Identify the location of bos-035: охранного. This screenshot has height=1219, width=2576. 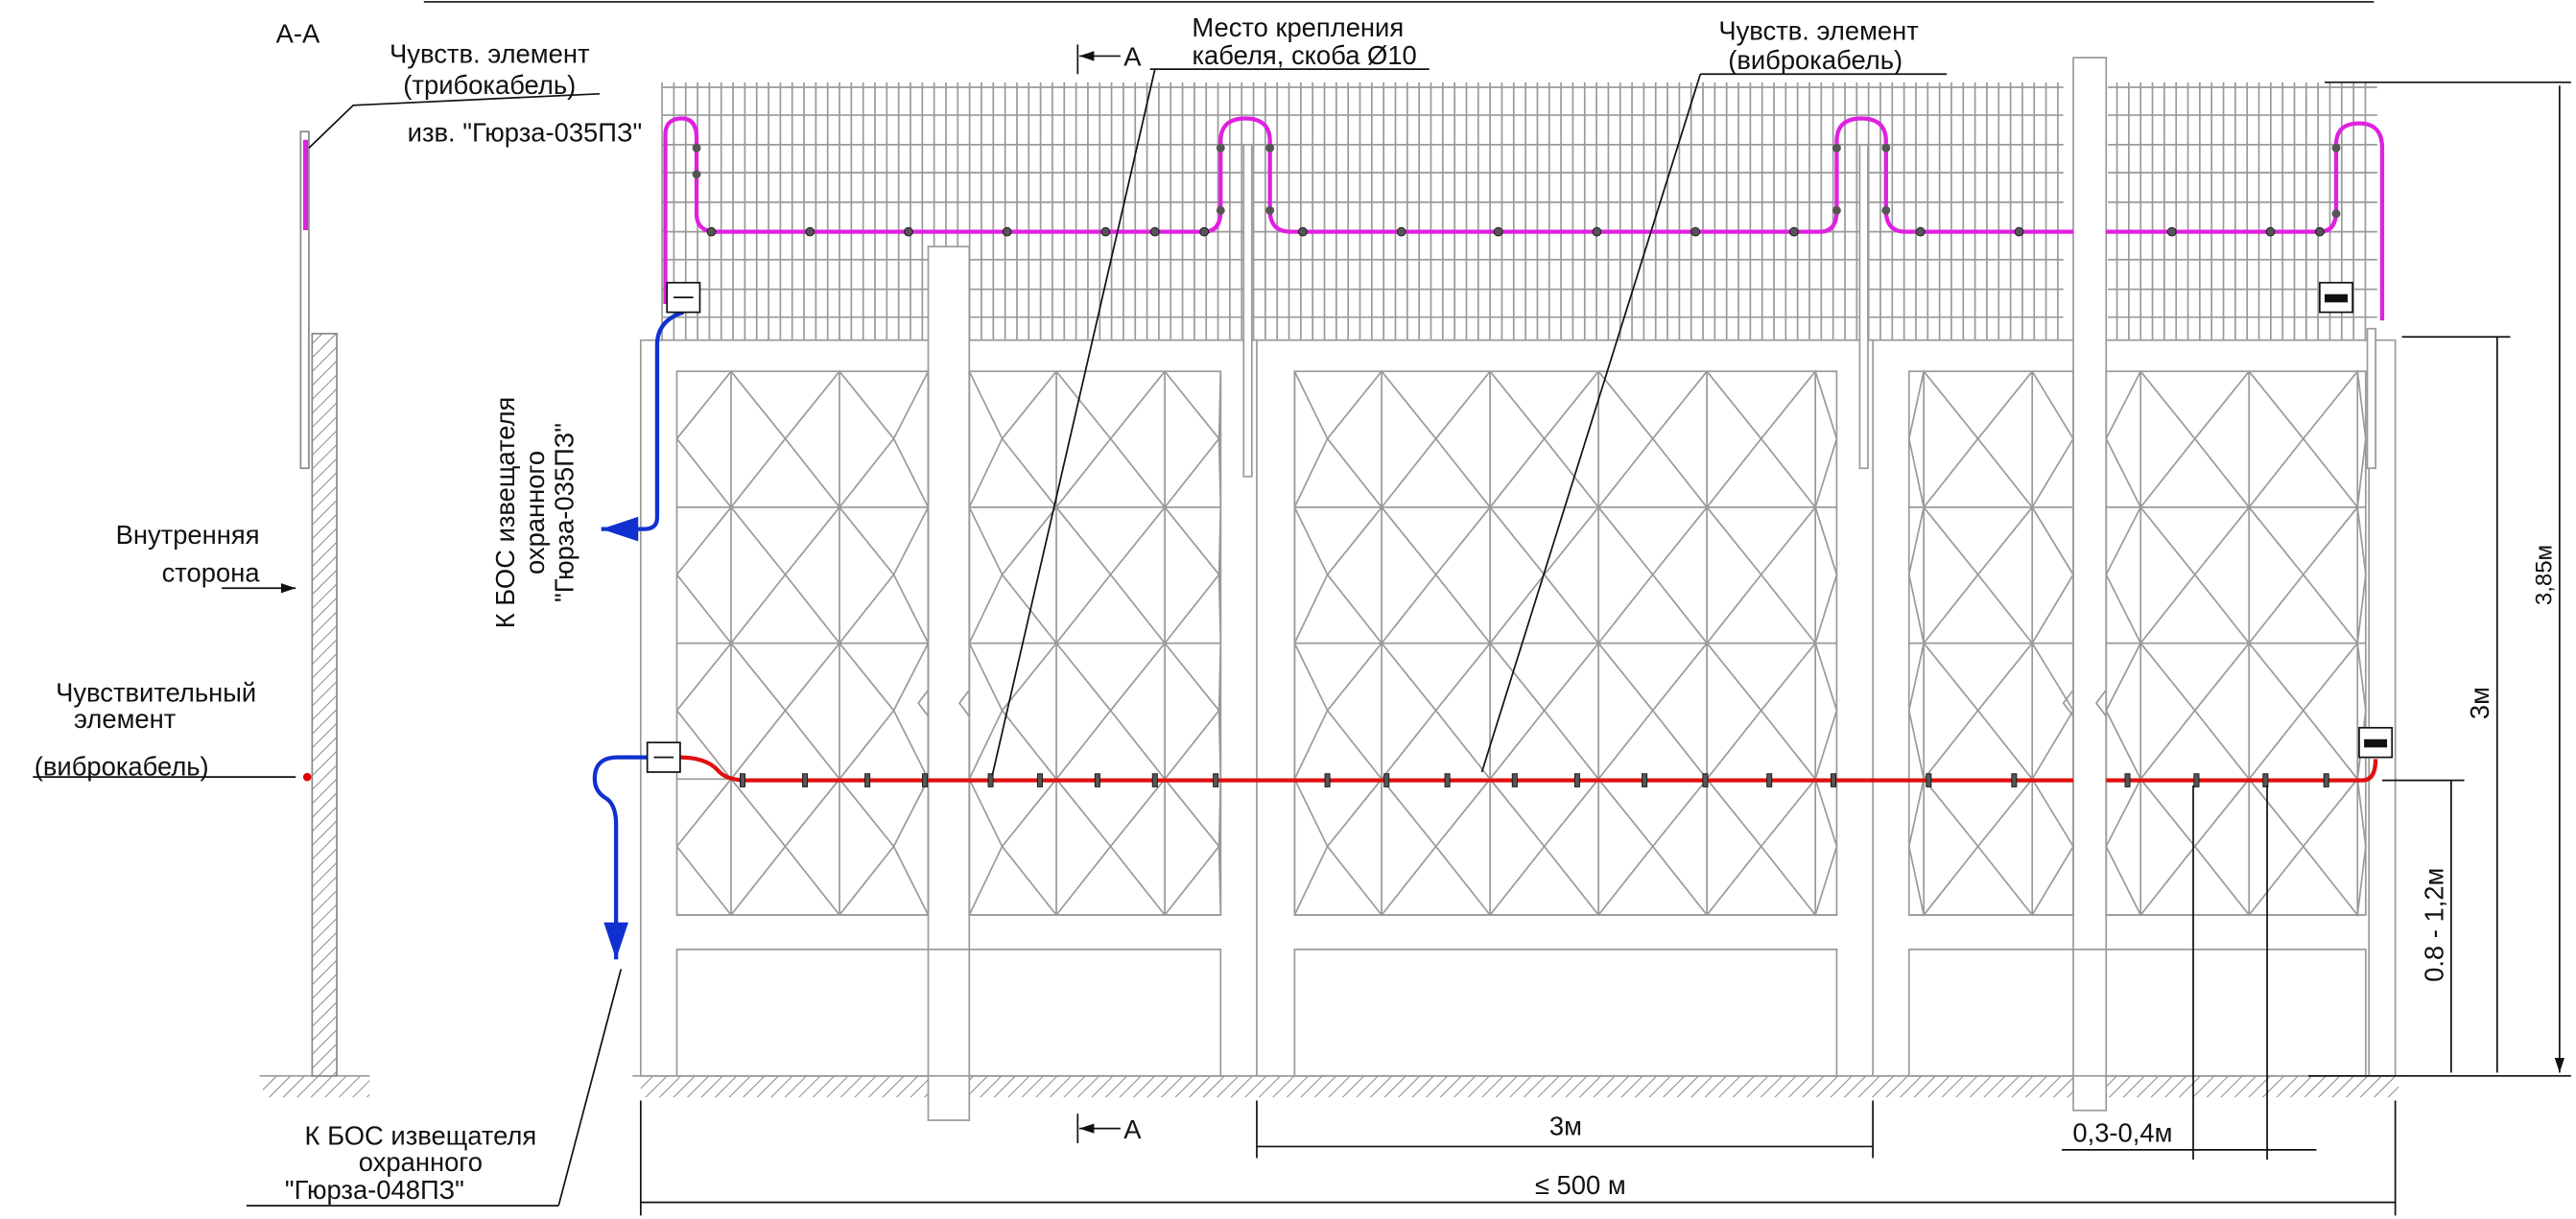
(535, 512).